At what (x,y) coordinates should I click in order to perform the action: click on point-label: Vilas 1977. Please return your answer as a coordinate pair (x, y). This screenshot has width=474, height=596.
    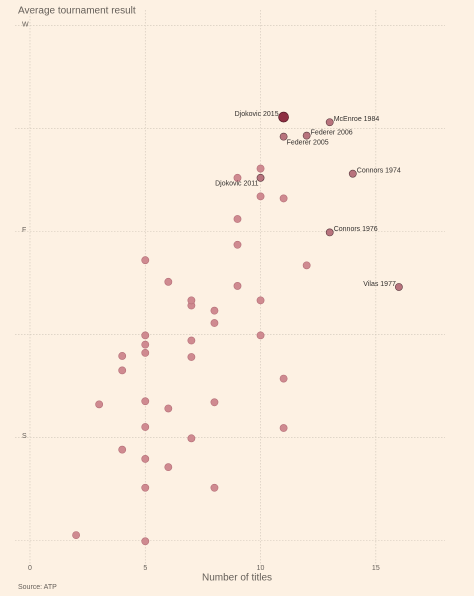
    Looking at the image, I should click on (379, 284).